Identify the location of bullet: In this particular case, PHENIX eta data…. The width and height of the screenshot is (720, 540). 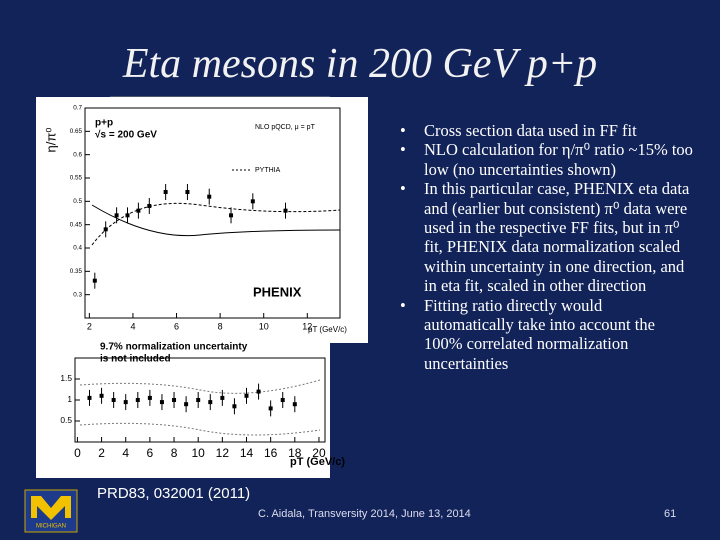
(545, 237).